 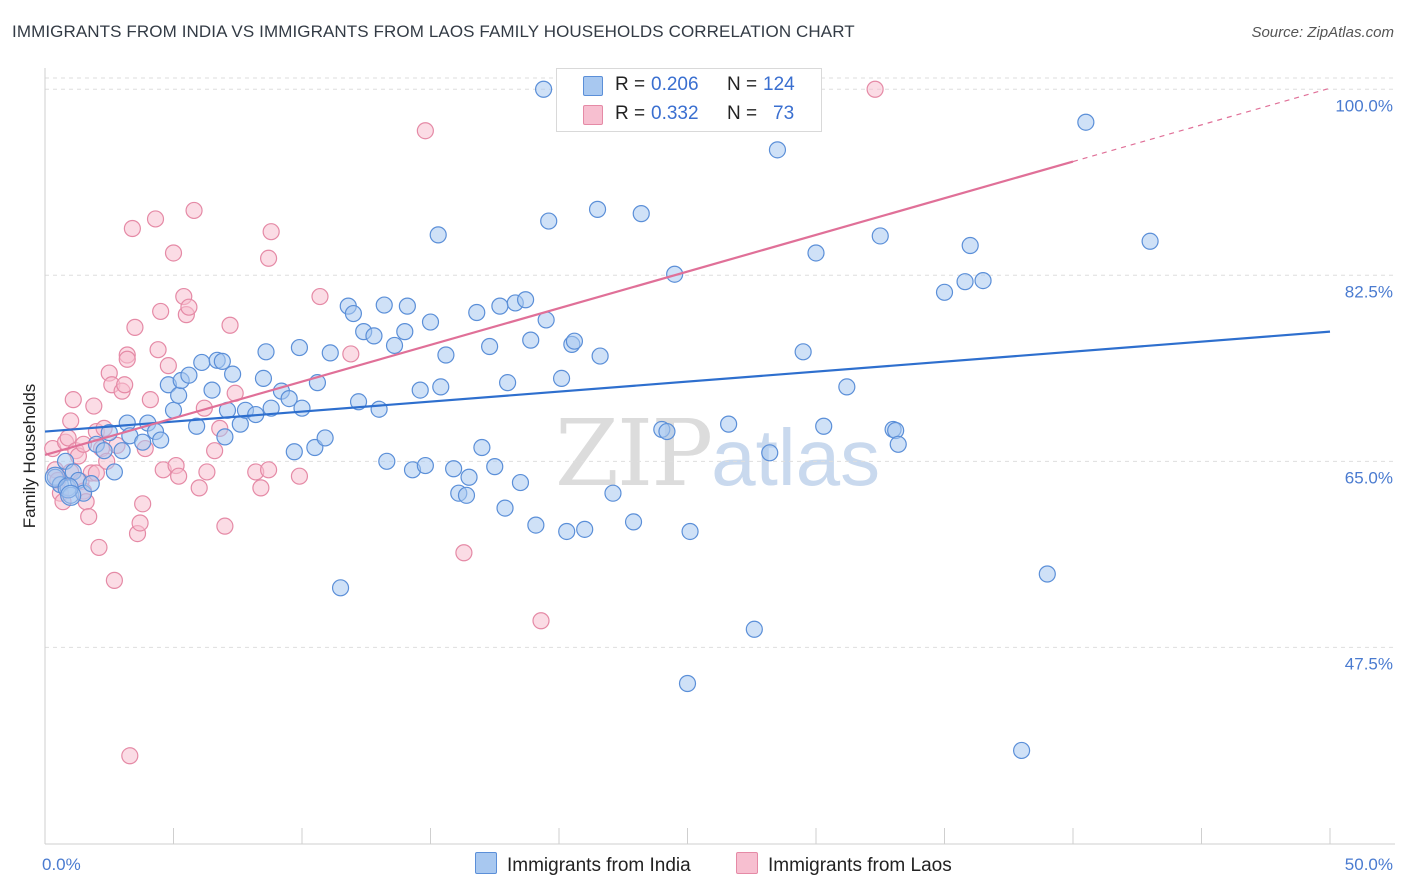 What do you see at coordinates (630, 113) in the screenshot?
I see `laos-r-label: R =` at bounding box center [630, 113].